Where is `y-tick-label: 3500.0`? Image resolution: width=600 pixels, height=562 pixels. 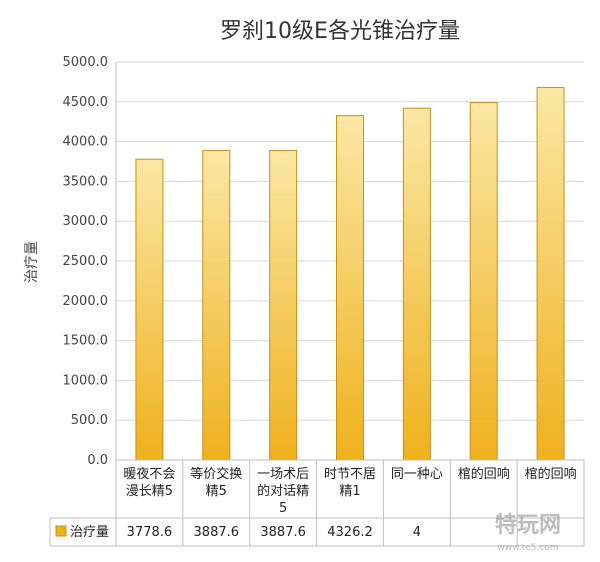 y-tick-label: 3500.0 is located at coordinates (86, 181).